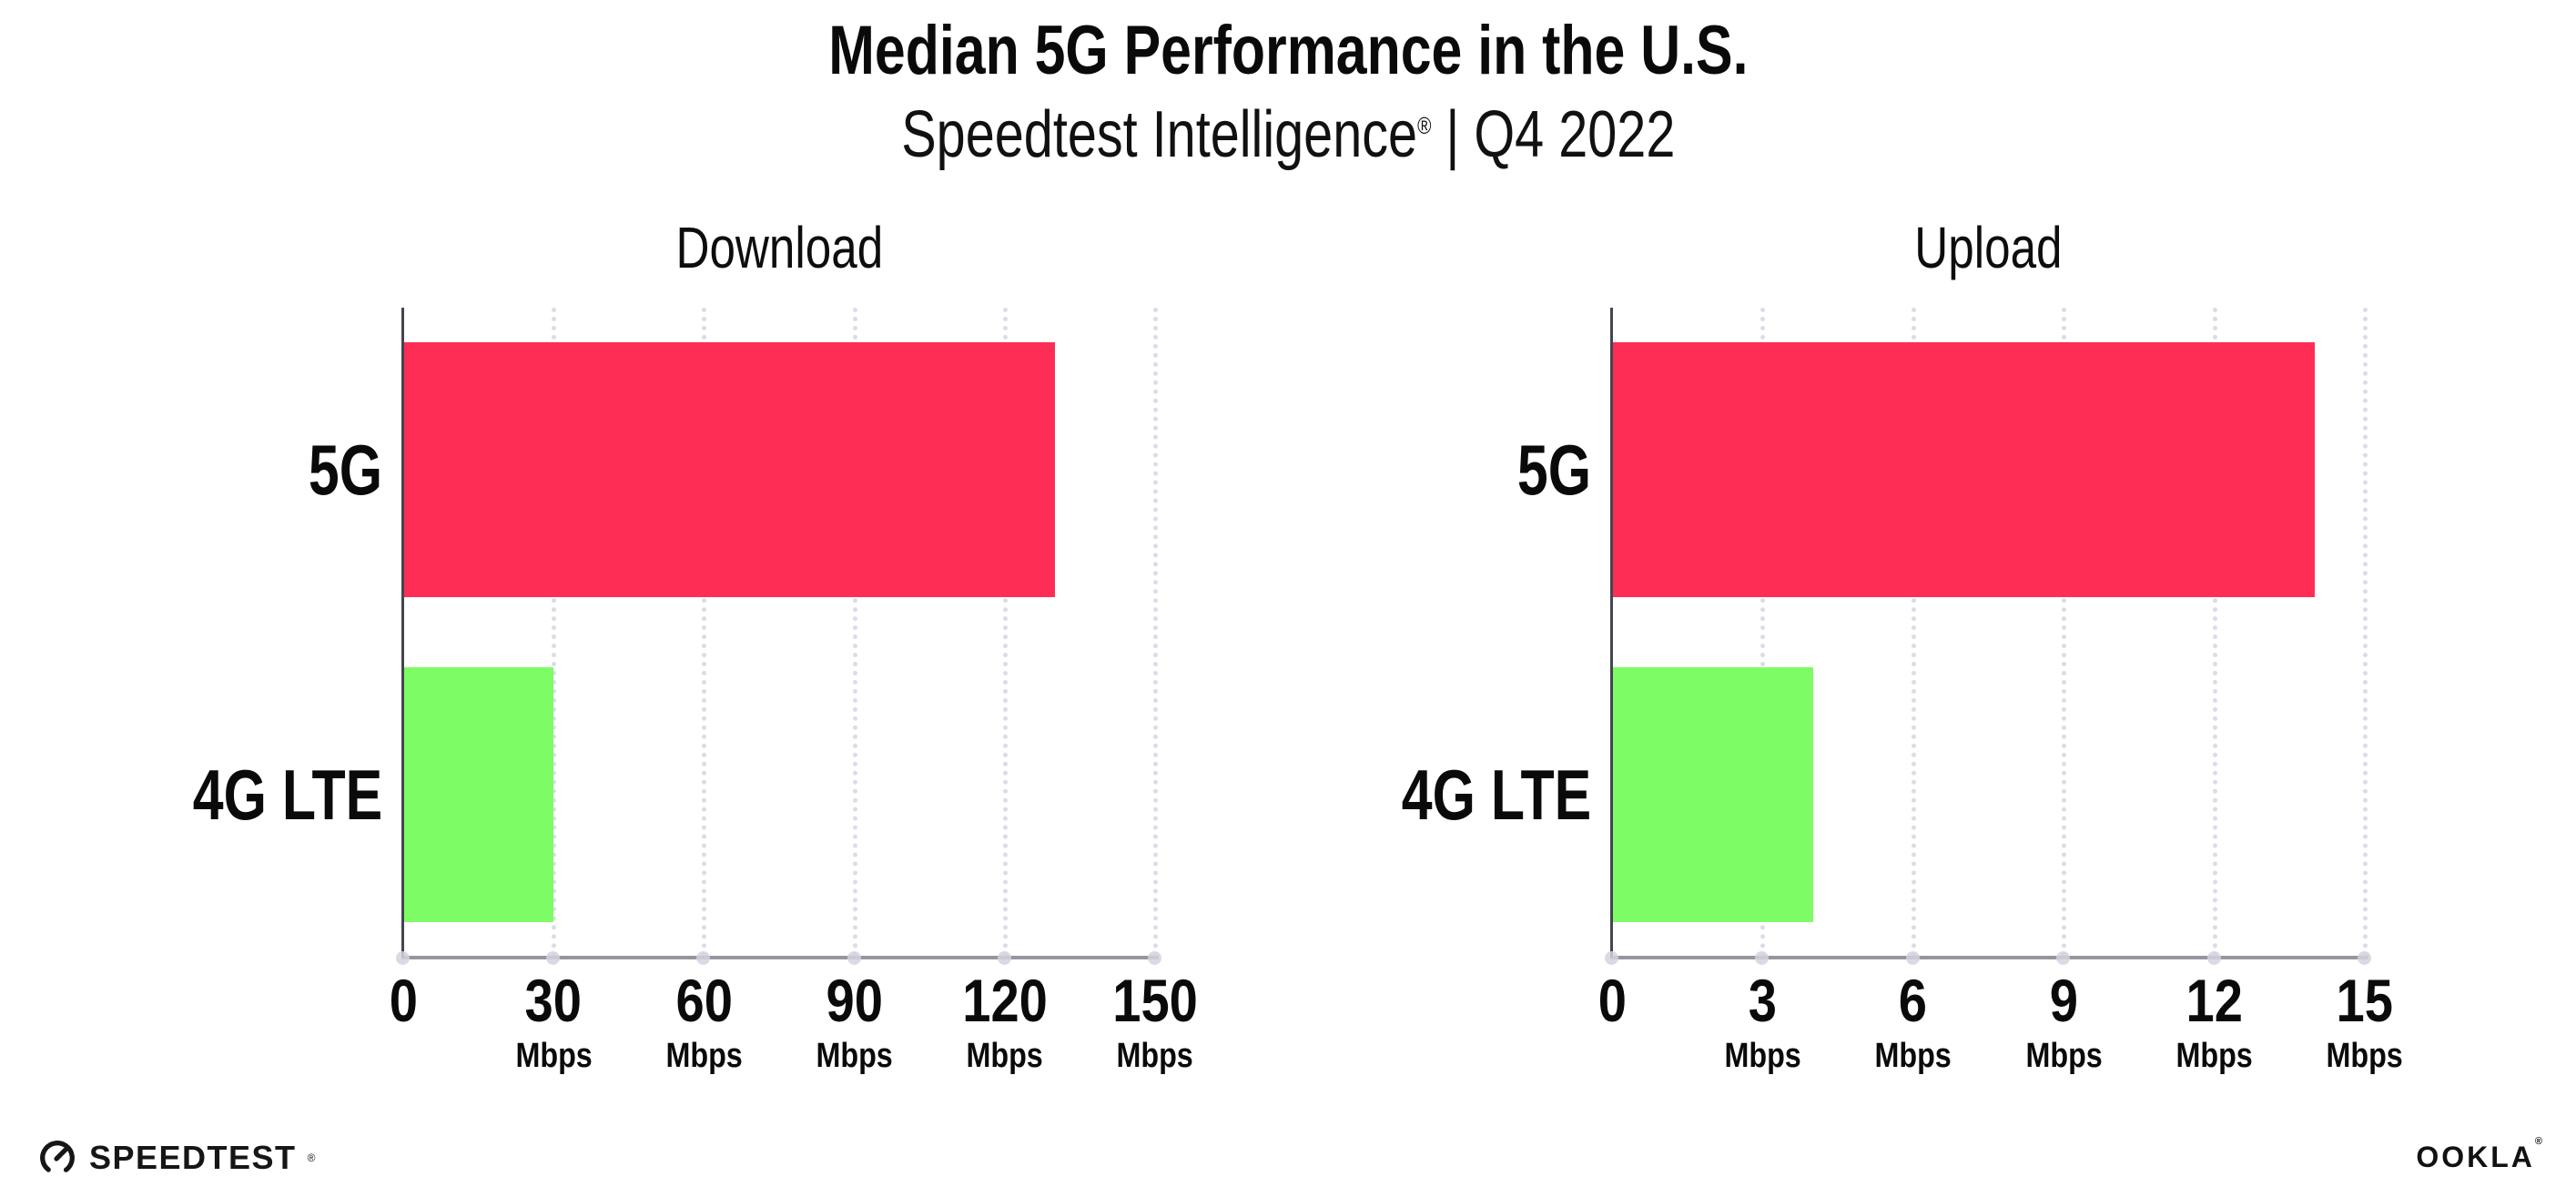  What do you see at coordinates (1988, 247) in the screenshot?
I see `panel-title-upload: Upload` at bounding box center [1988, 247].